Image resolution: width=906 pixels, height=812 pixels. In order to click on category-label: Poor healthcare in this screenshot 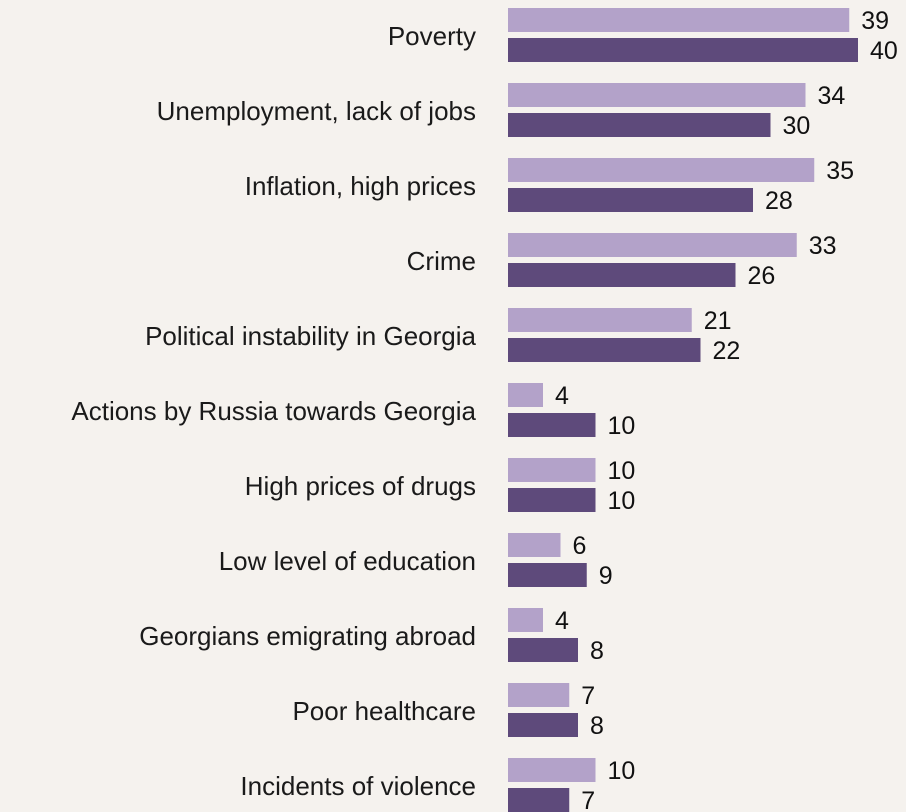, I will do `click(384, 711)`.